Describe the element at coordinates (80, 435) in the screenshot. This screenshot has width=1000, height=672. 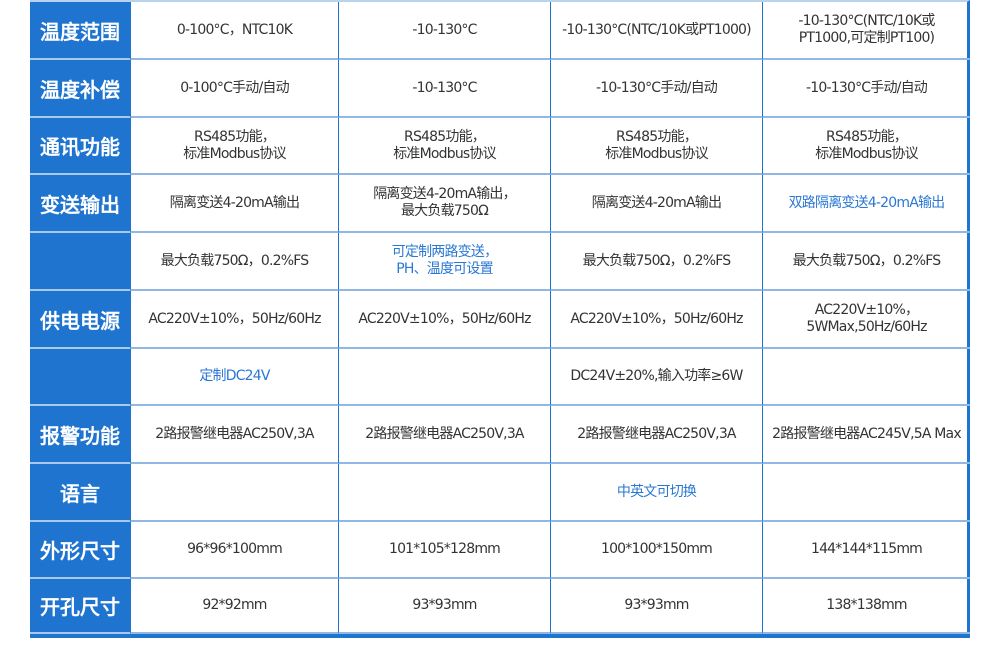
I see `row-header: 报警功能` at that location.